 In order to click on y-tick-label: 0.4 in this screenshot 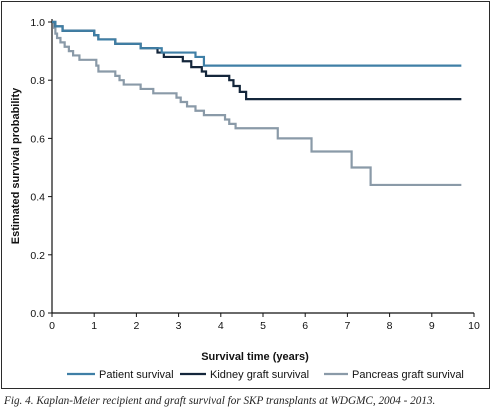, I will do `click(37, 198)`.